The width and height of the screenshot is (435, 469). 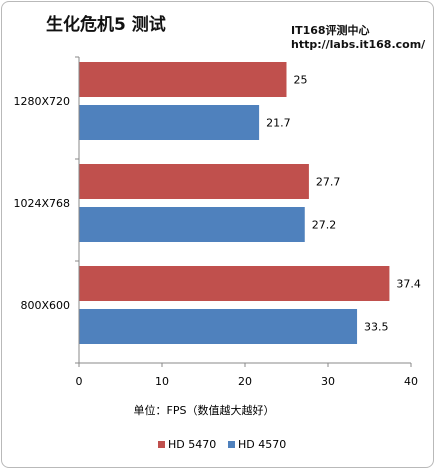 I want to click on legend-label: HD 5470, so click(x=192, y=444).